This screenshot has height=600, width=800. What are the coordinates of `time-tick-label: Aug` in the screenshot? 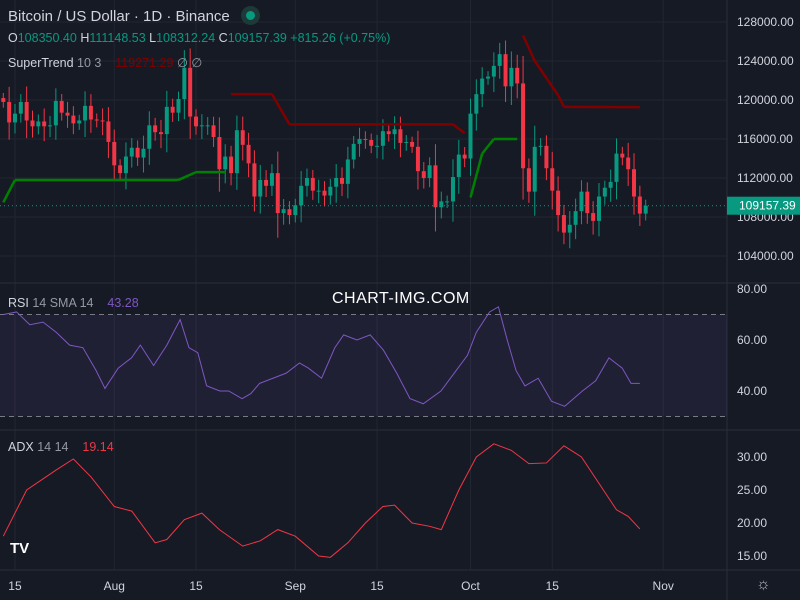 It's located at (114, 586).